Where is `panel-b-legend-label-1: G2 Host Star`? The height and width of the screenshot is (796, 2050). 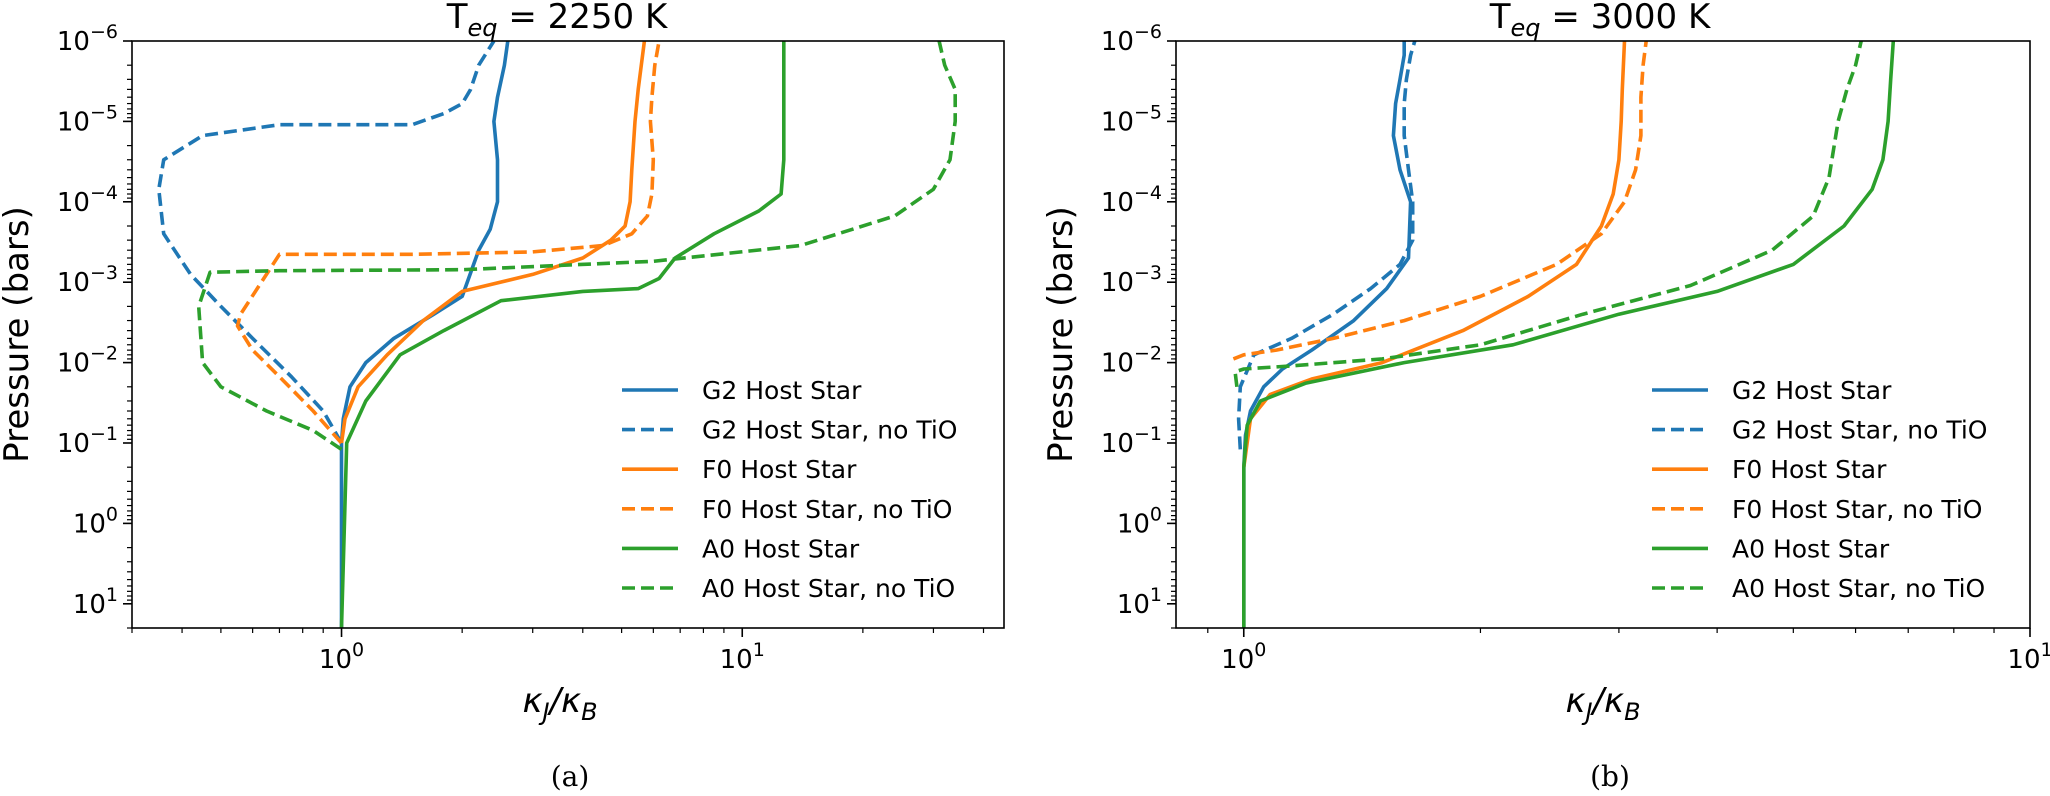
panel-b-legend-label-1: G2 Host Star is located at coordinates (1812, 390).